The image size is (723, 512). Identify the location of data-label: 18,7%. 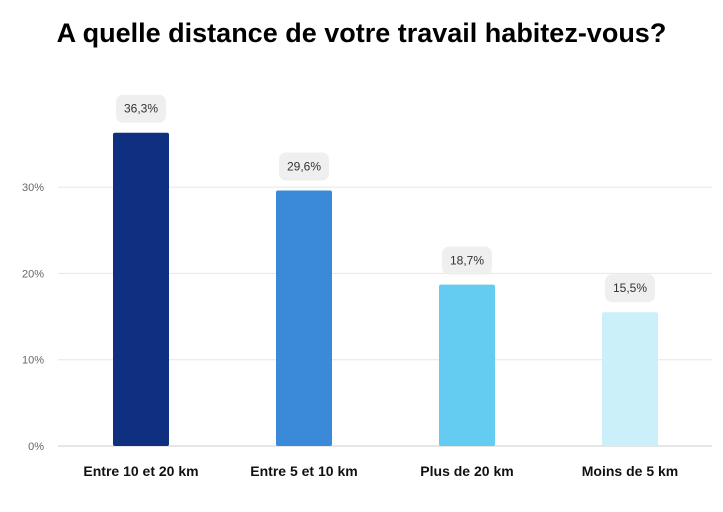
(467, 261).